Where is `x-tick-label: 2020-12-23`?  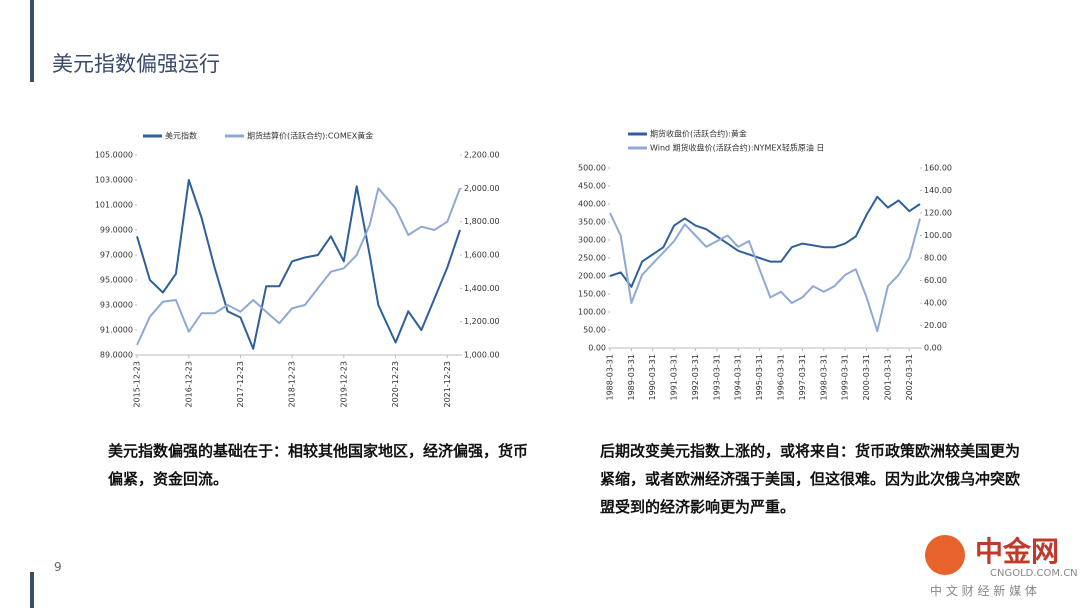 x-tick-label: 2020-12-23 is located at coordinates (395, 384).